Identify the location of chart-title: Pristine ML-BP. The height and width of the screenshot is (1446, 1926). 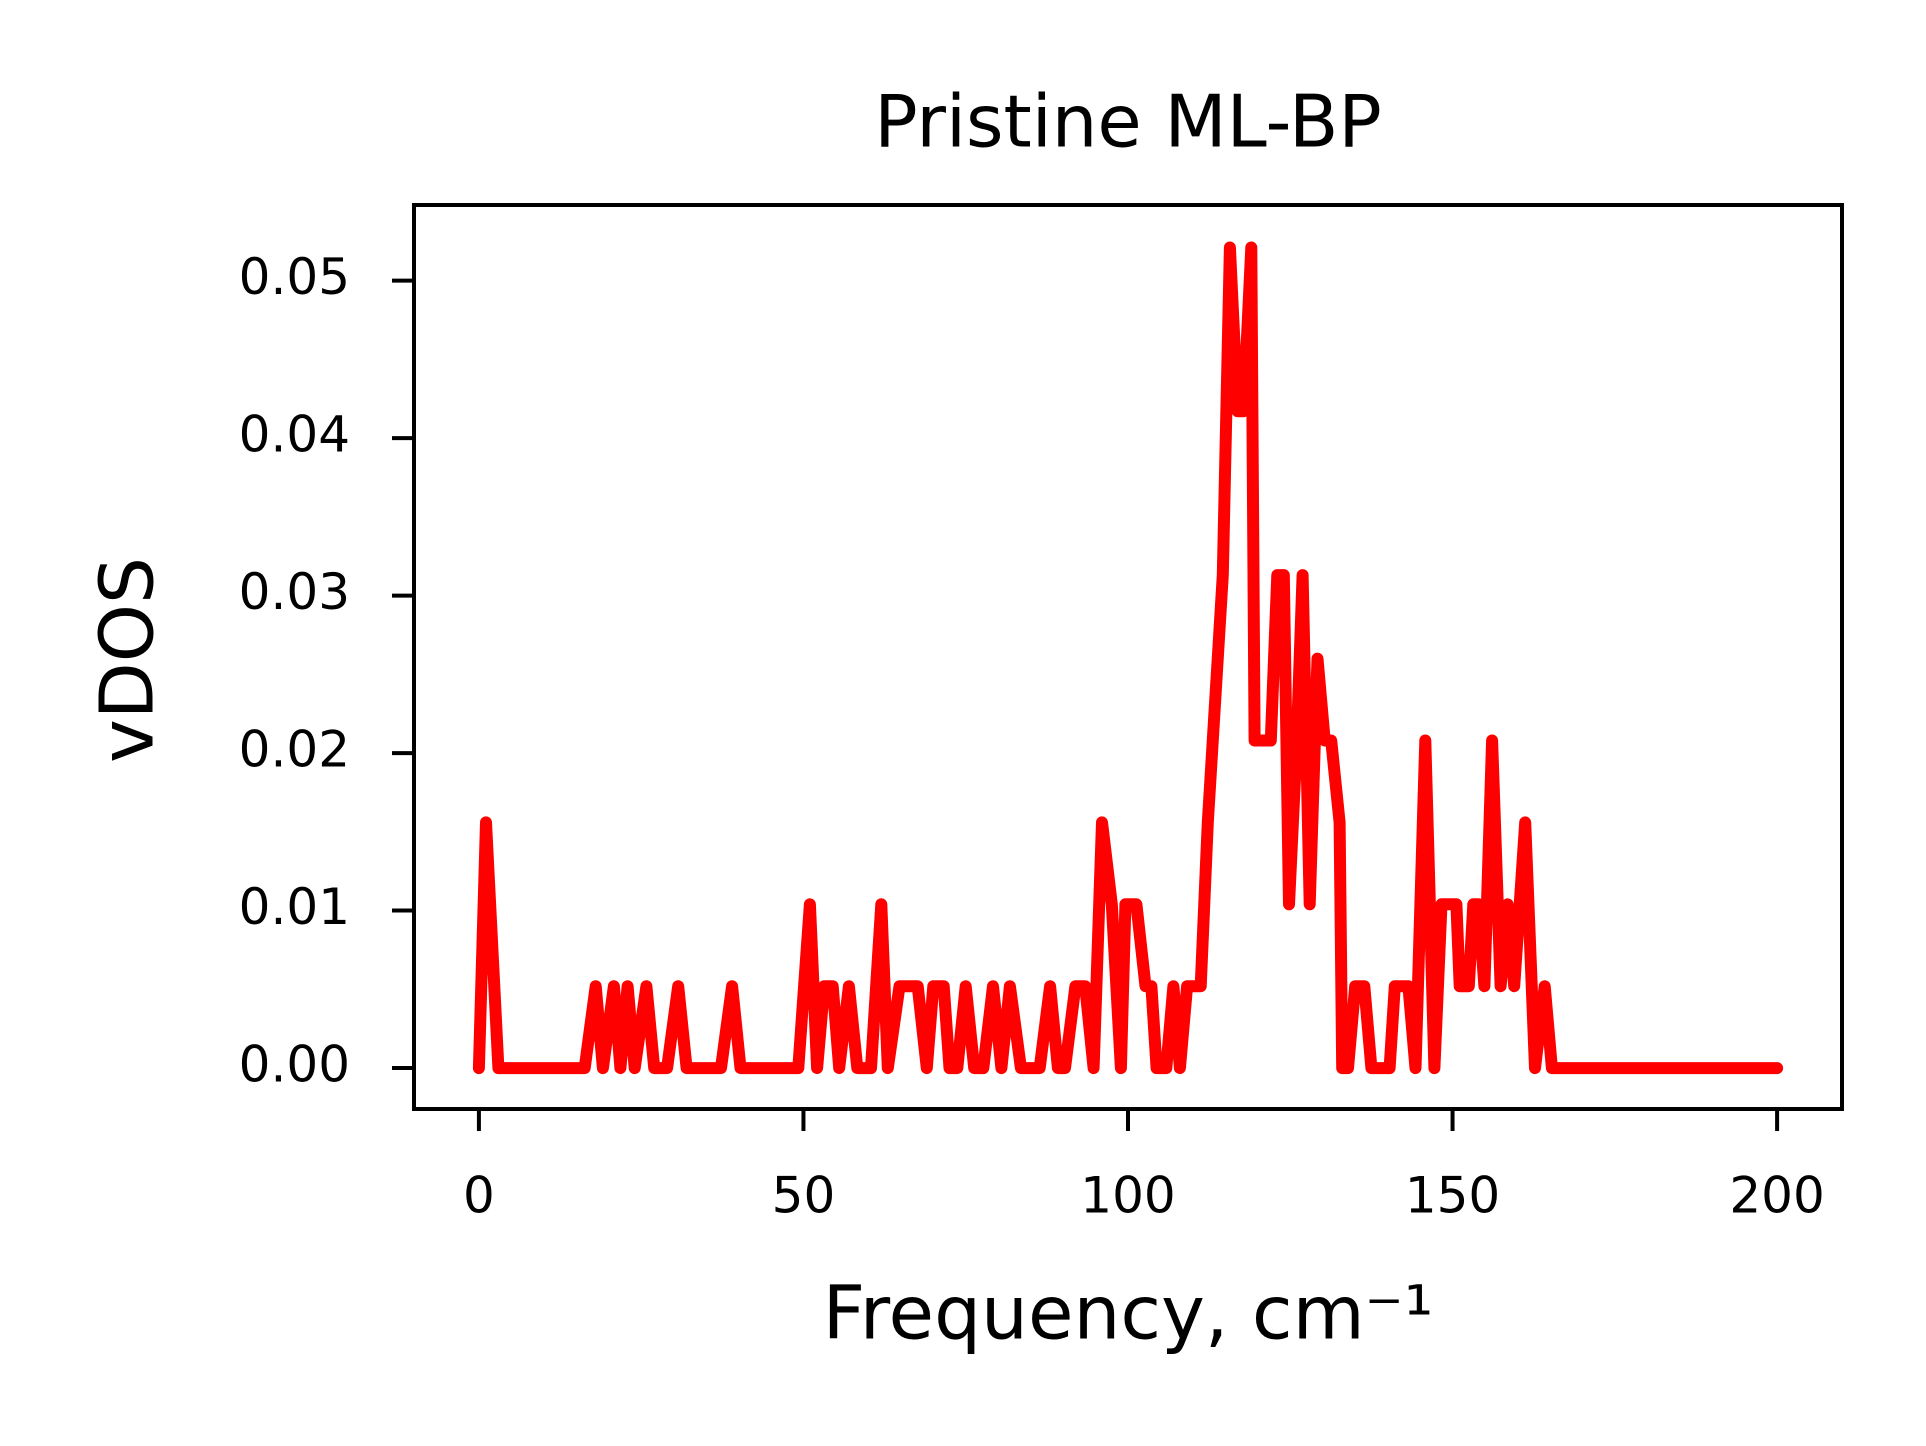
(1128, 122).